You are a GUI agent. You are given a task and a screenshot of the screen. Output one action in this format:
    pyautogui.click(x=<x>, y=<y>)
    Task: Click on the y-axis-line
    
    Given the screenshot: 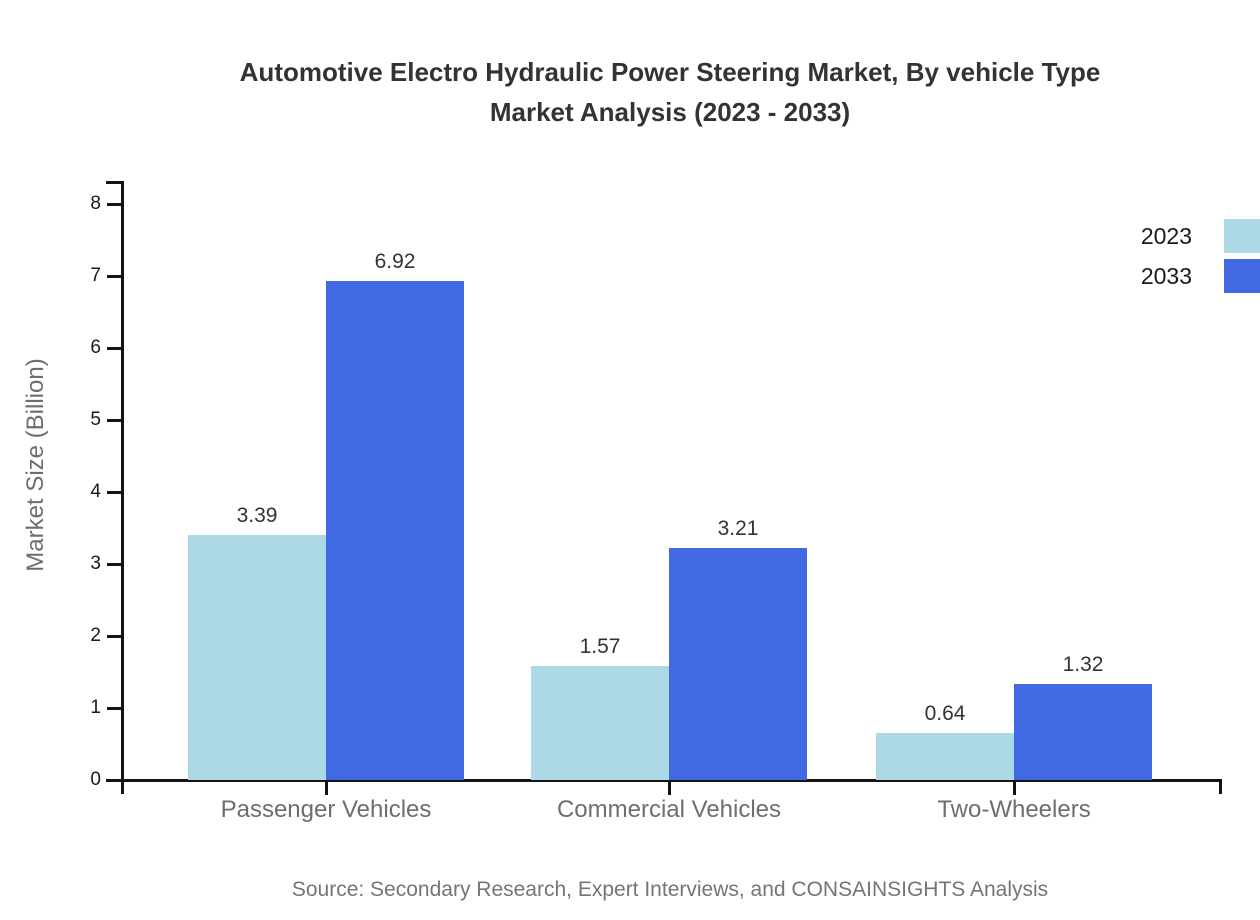 What is the action you would take?
    pyautogui.click(x=122, y=487)
    